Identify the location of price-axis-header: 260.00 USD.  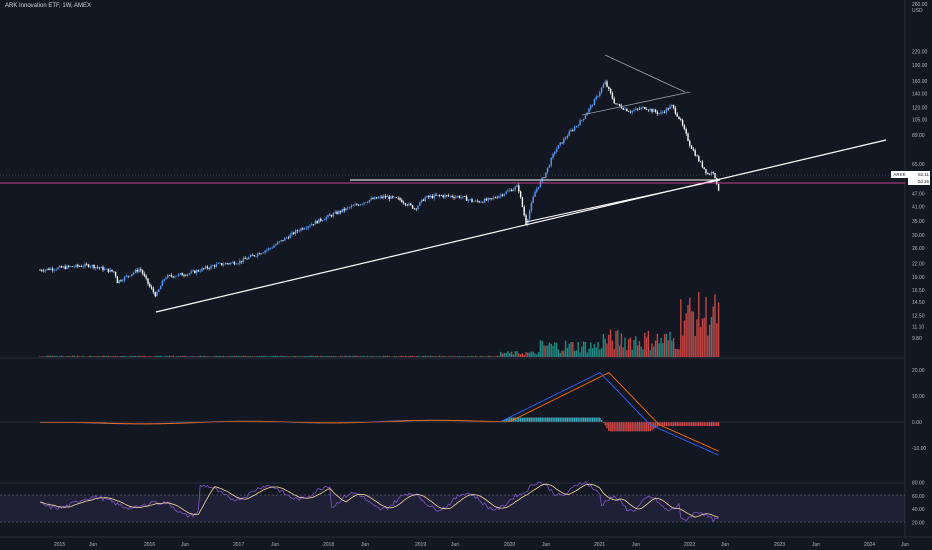
(919, 8).